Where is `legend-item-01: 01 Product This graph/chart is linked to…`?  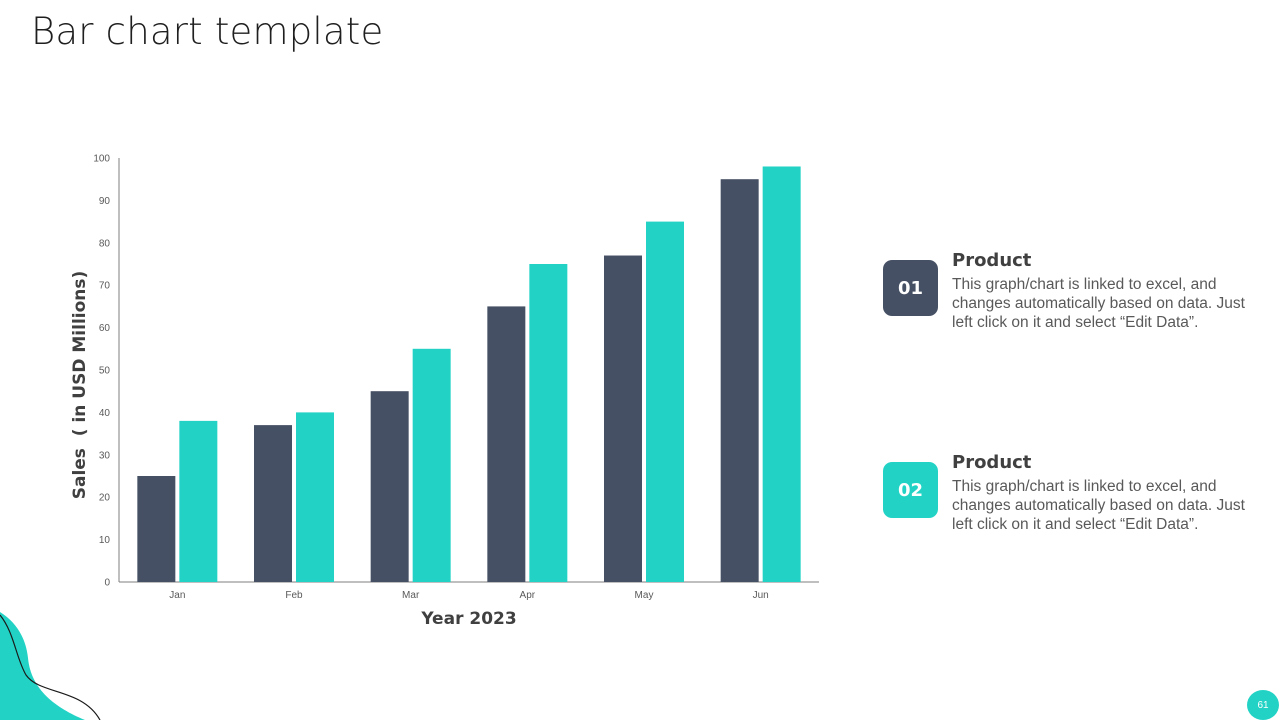
legend-item-01: 01 Product This graph/chart is linked to… is located at coordinates (1073, 295).